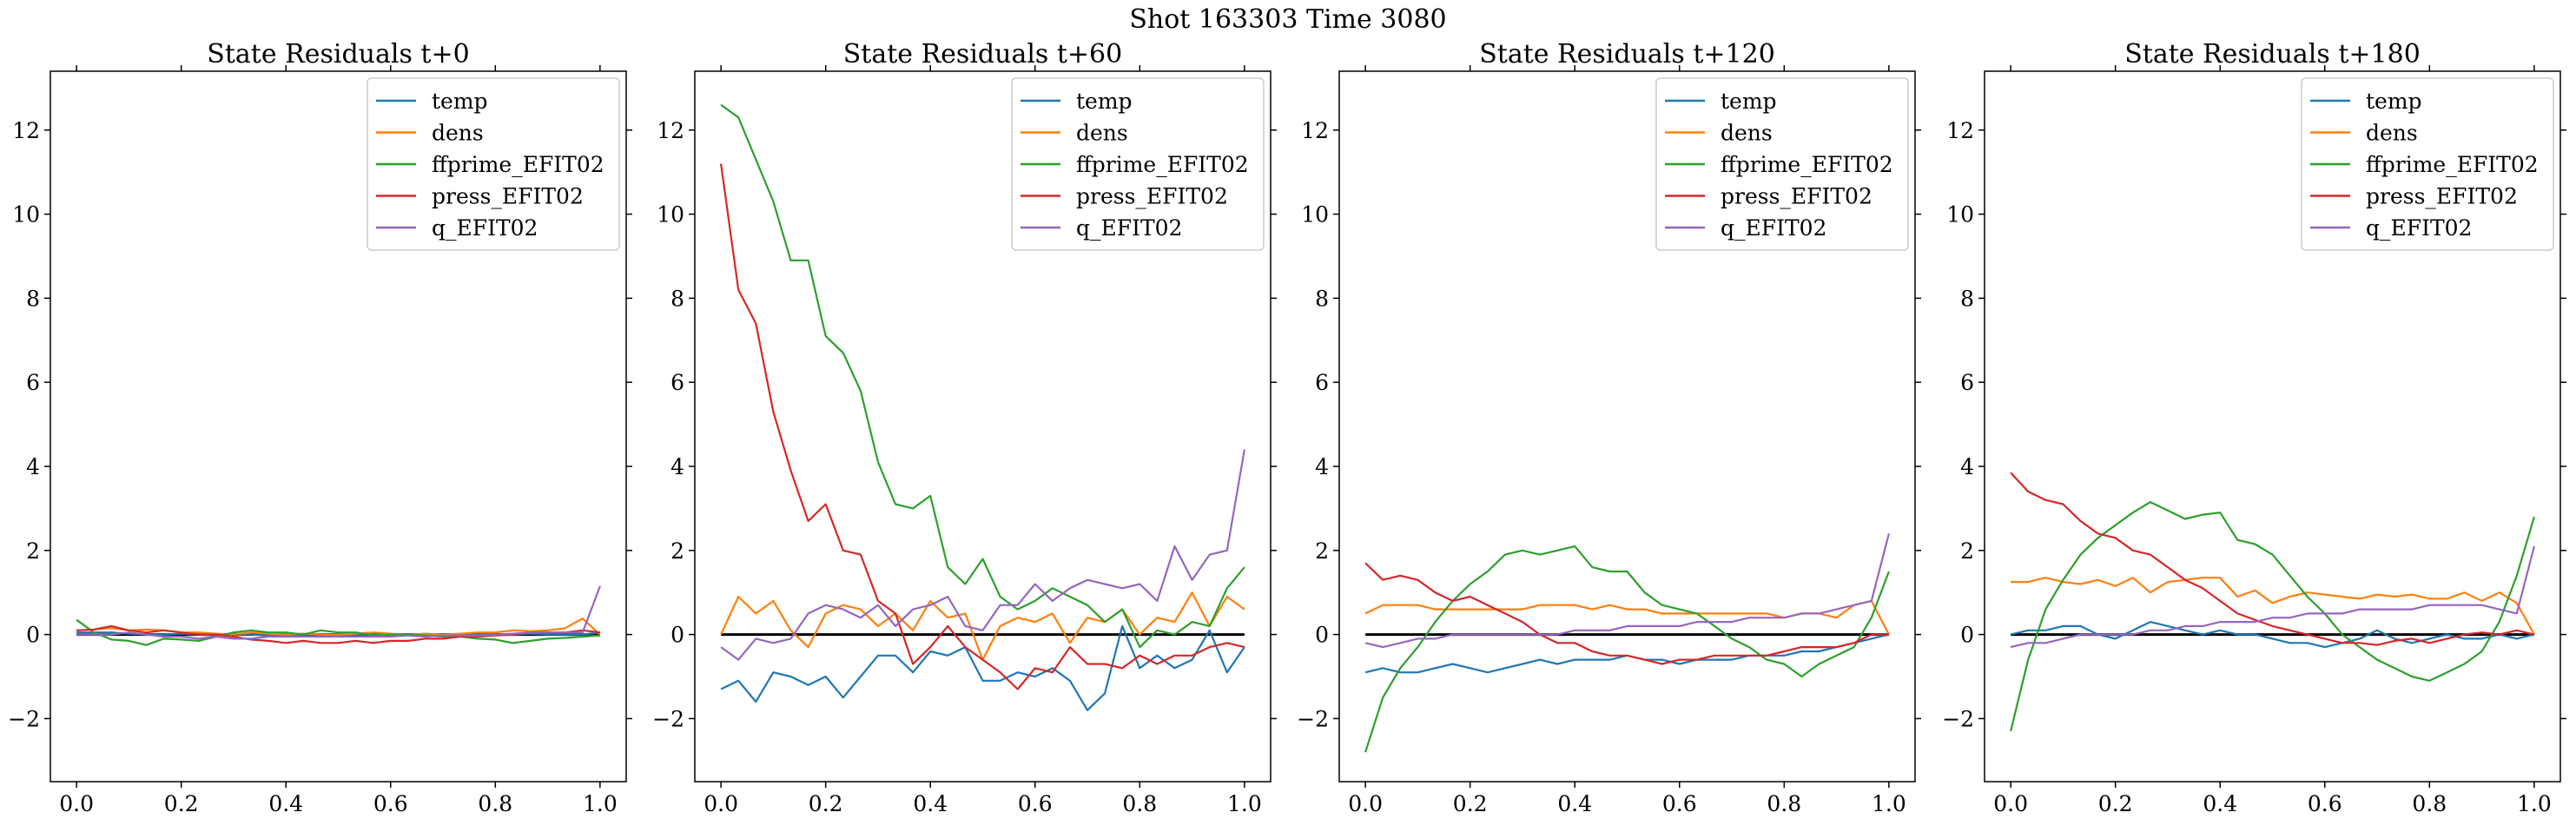  I want to click on panel-title: State Residuals t+60, so click(982, 54).